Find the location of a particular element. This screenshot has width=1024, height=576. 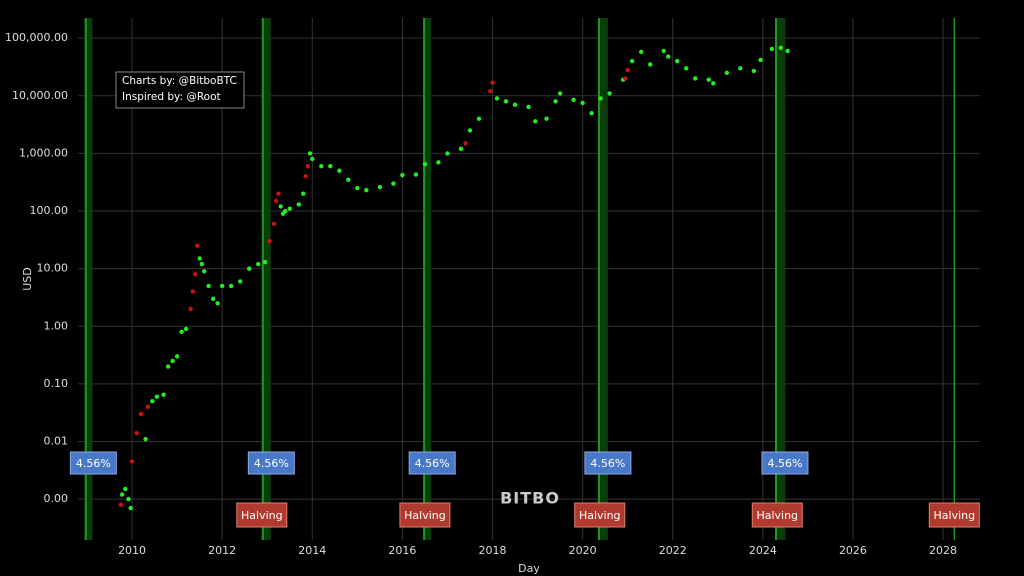

y-axis-label: USD is located at coordinates (27, 279).